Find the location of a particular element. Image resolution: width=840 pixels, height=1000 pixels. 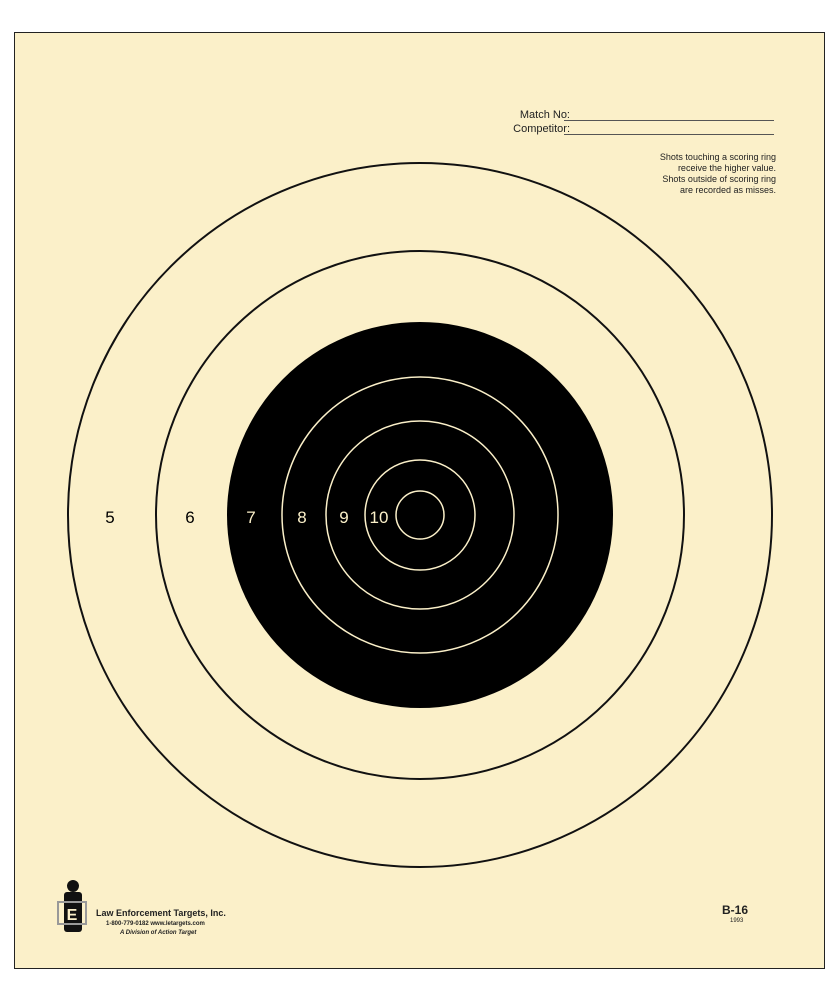

company-contact: 1-800-779-0182 www.letargets.com is located at coordinates (155, 924).